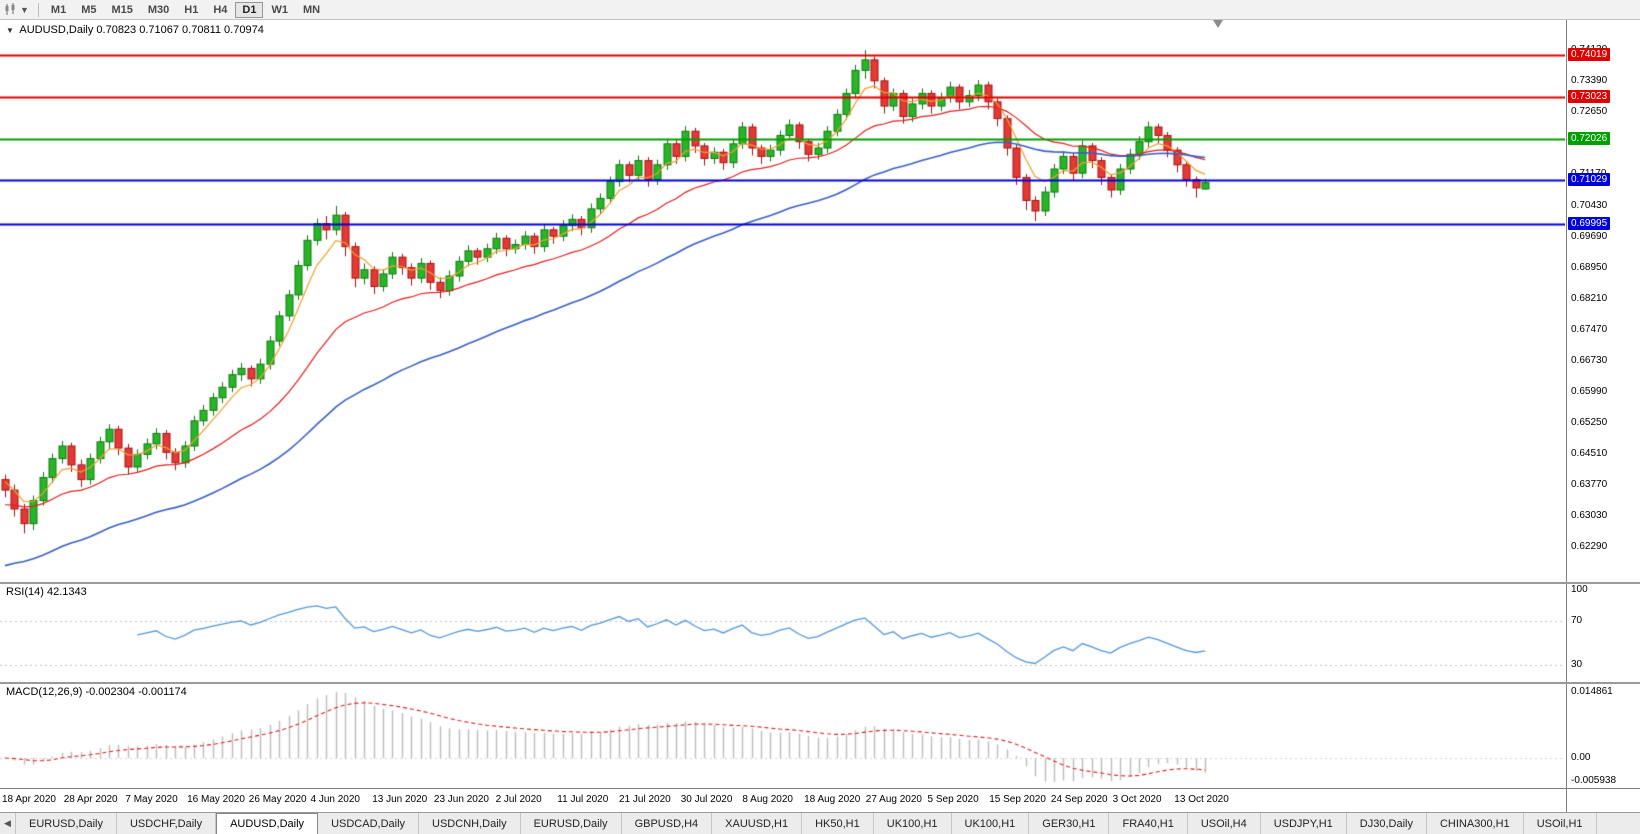 This screenshot has height=834, width=1640. What do you see at coordinates (1589, 298) in the screenshot?
I see `price-axis-label: 0.68210` at bounding box center [1589, 298].